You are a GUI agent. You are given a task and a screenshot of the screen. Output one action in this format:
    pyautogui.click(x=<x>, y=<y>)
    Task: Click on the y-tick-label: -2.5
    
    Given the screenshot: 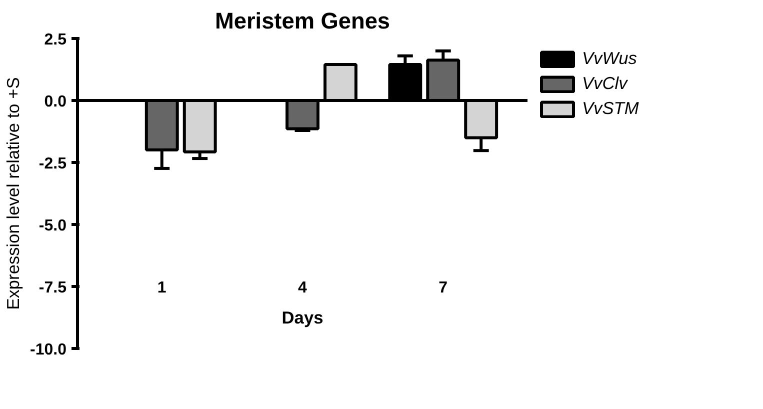 What is the action you would take?
    pyautogui.click(x=52, y=164)
    